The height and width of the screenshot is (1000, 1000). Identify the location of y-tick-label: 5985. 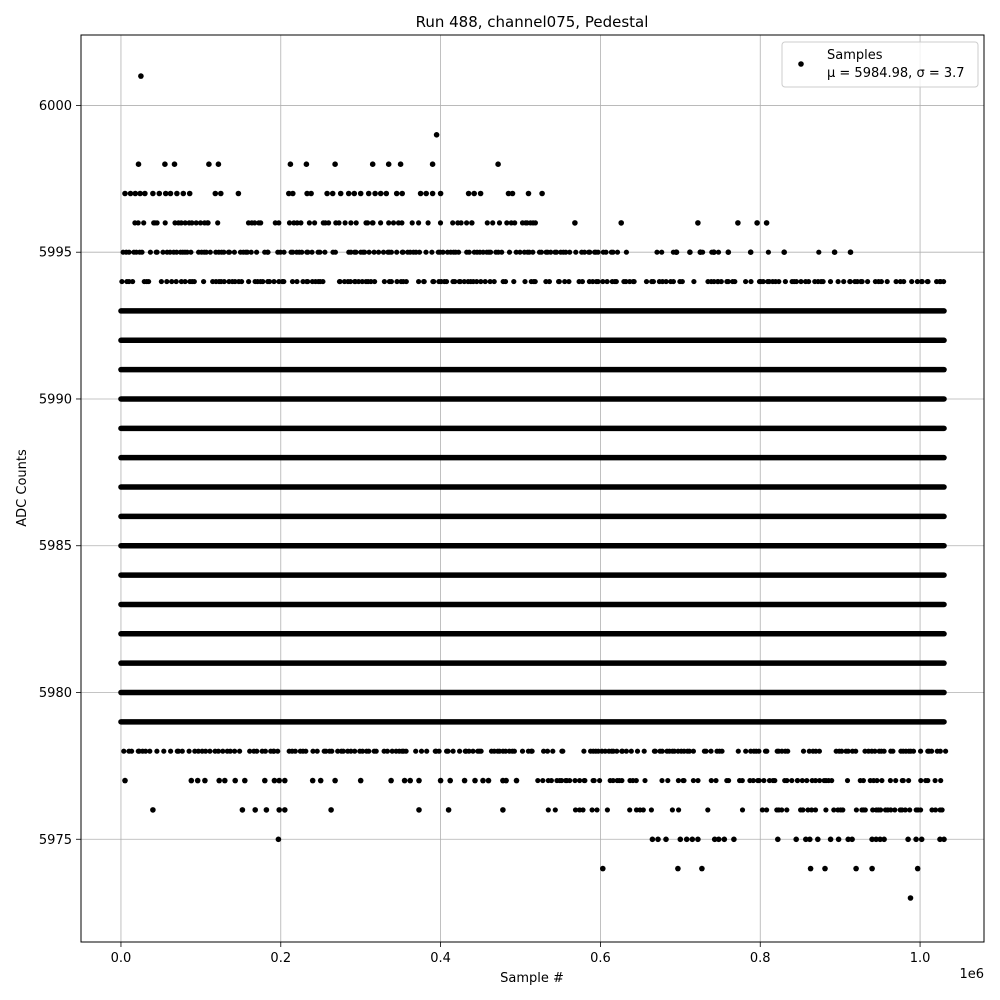
(55, 546).